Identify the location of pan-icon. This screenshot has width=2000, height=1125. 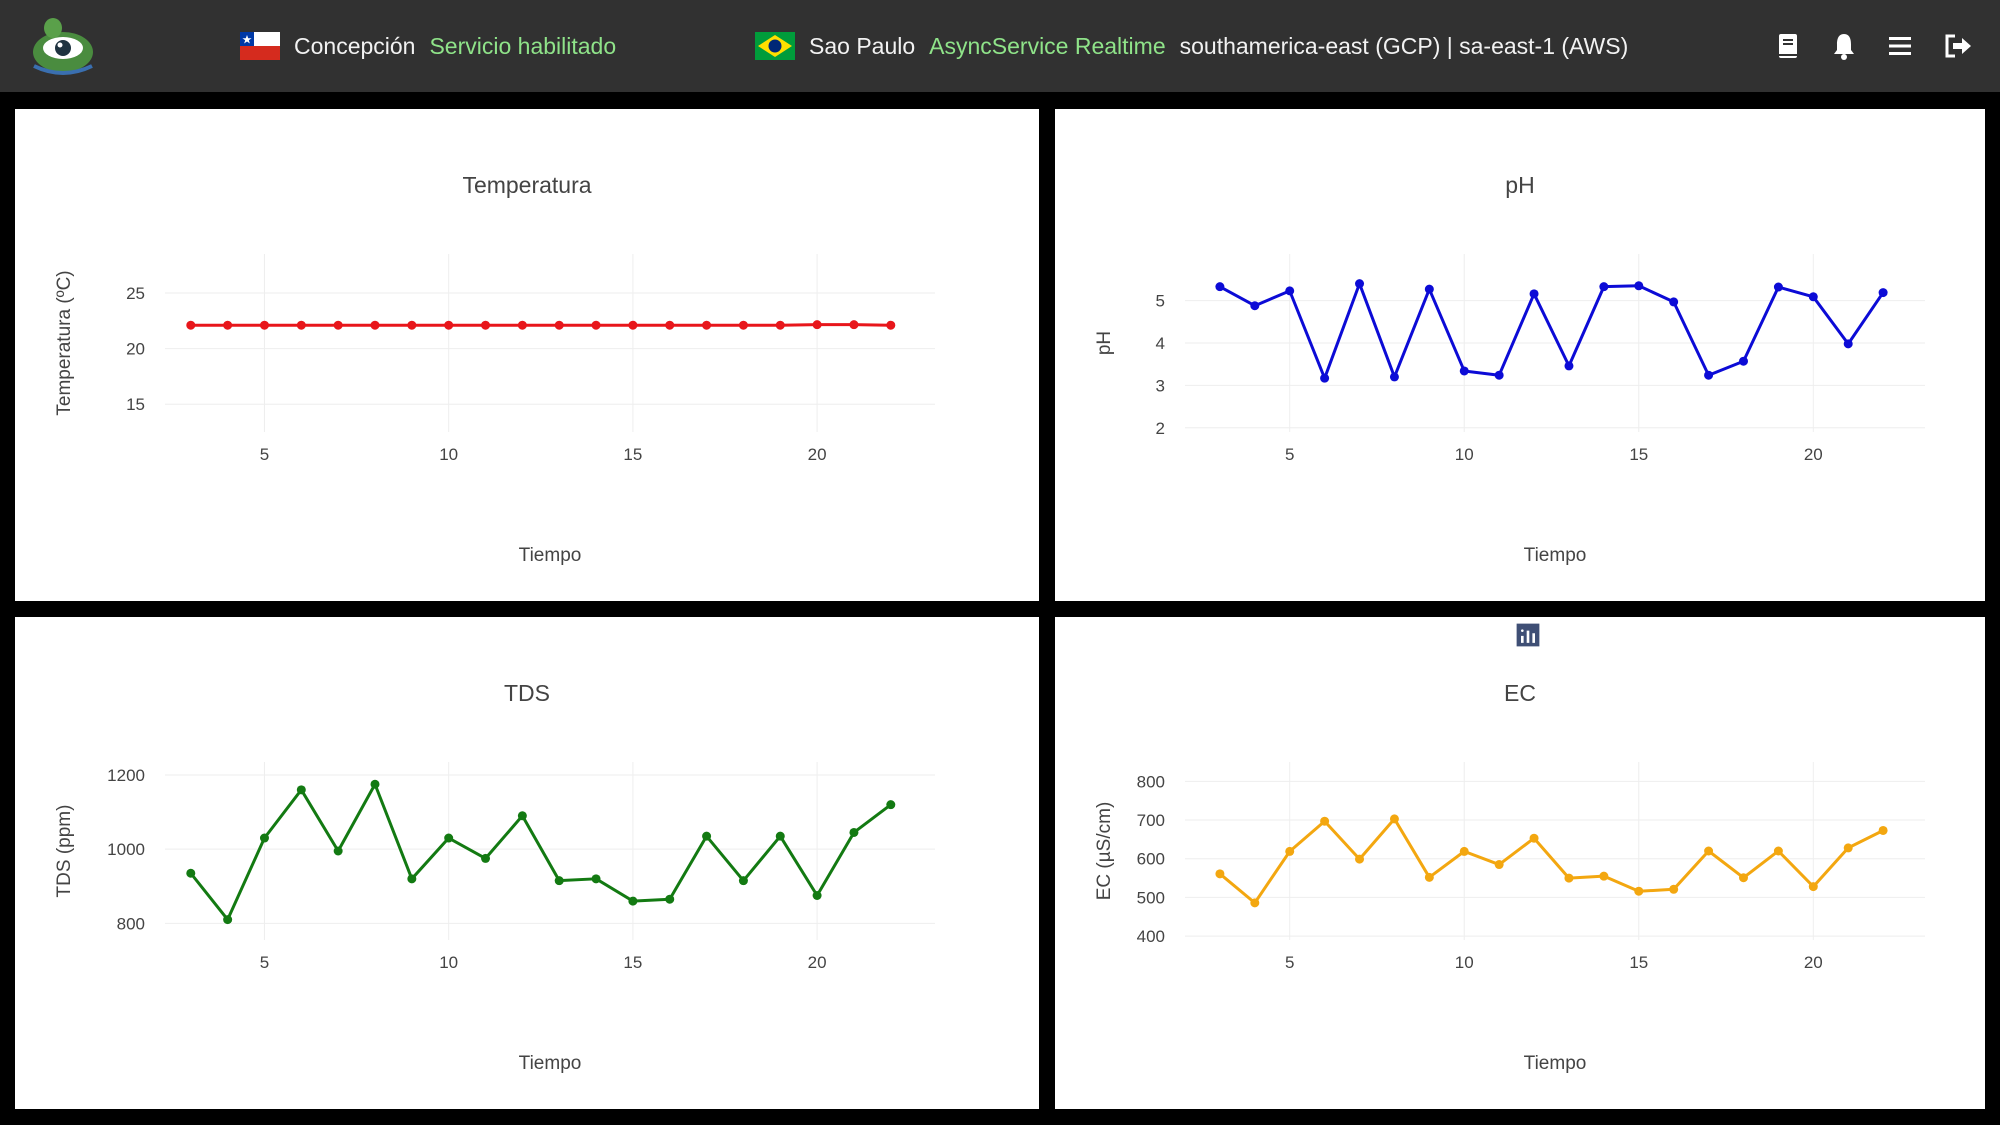
(1567, 638).